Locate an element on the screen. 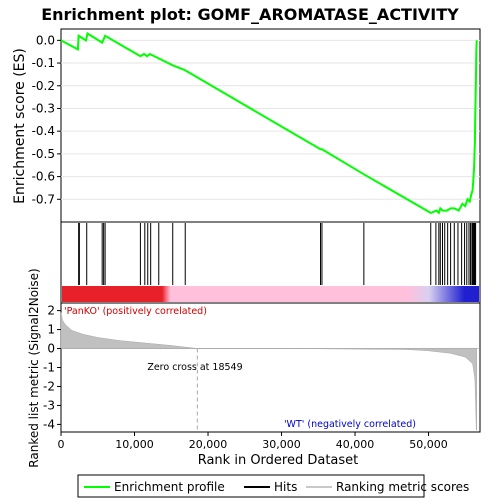 Image resolution: width=500 pixels, height=504 pixels. metric-y-tick-label: 1 is located at coordinates (51, 330).